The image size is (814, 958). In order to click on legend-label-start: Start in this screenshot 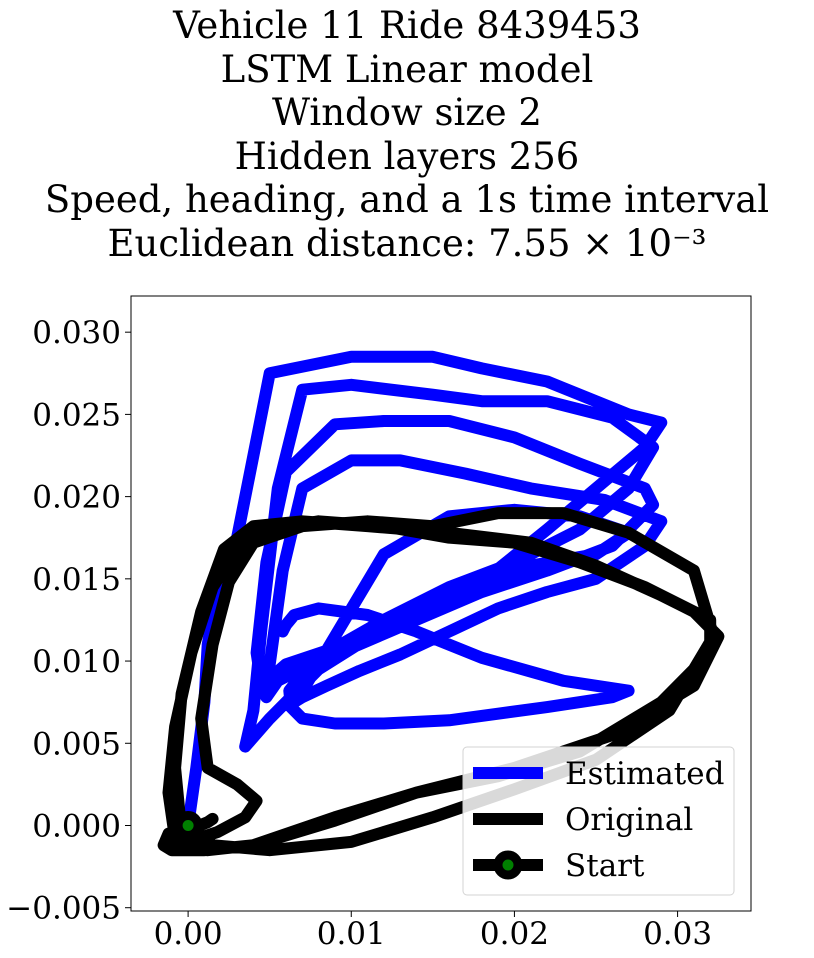, I will do `click(605, 866)`.